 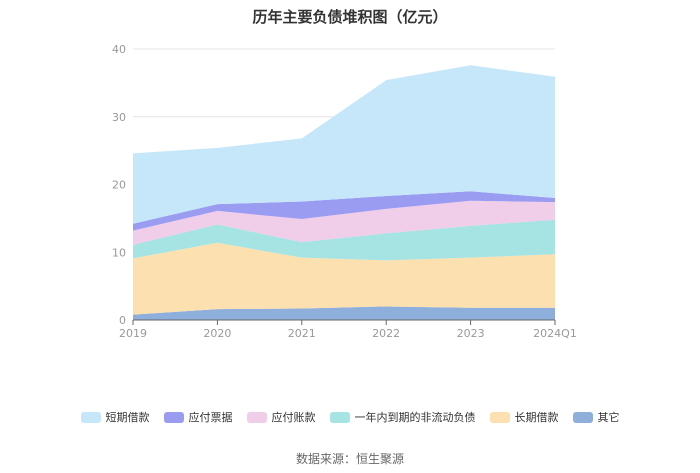 What do you see at coordinates (293, 417) in the screenshot?
I see `legend-label: 应付账款` at bounding box center [293, 417].